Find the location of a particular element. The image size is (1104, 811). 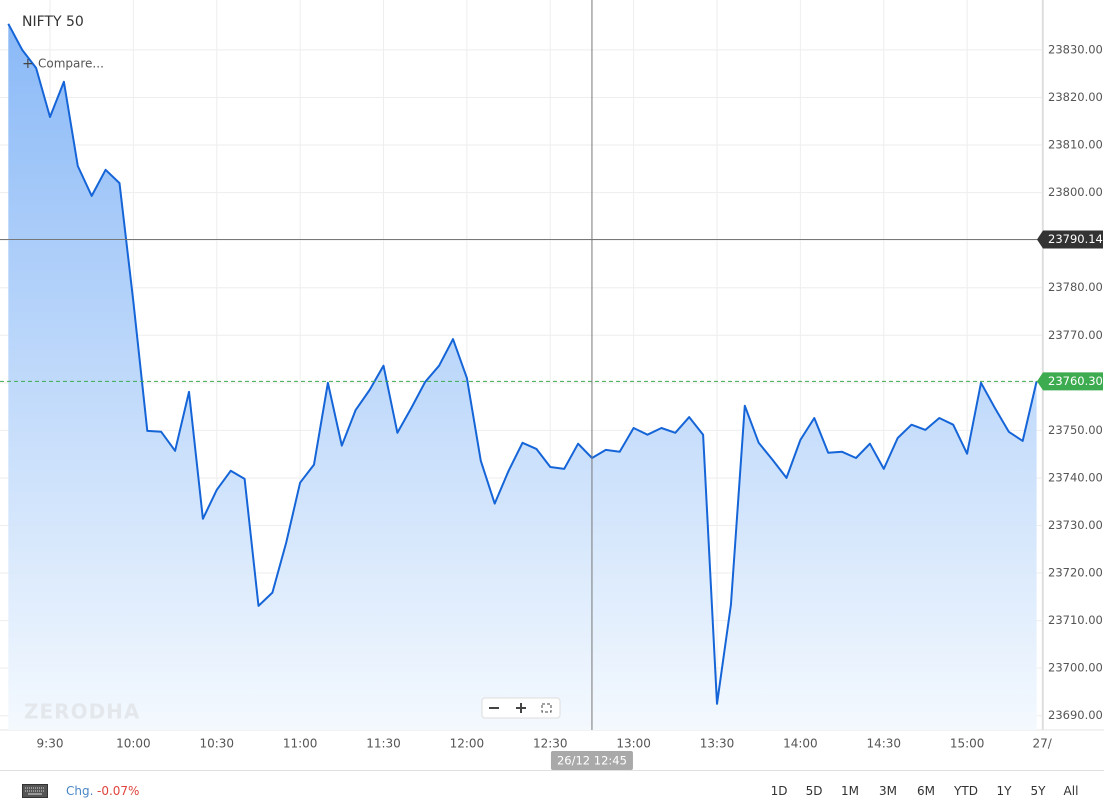

y-tick-label: 23730.00 is located at coordinates (1075, 525).